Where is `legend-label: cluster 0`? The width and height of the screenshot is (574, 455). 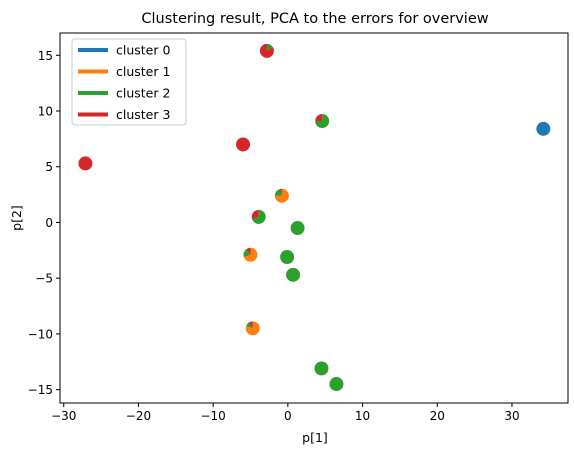 legend-label: cluster 0 is located at coordinates (143, 50).